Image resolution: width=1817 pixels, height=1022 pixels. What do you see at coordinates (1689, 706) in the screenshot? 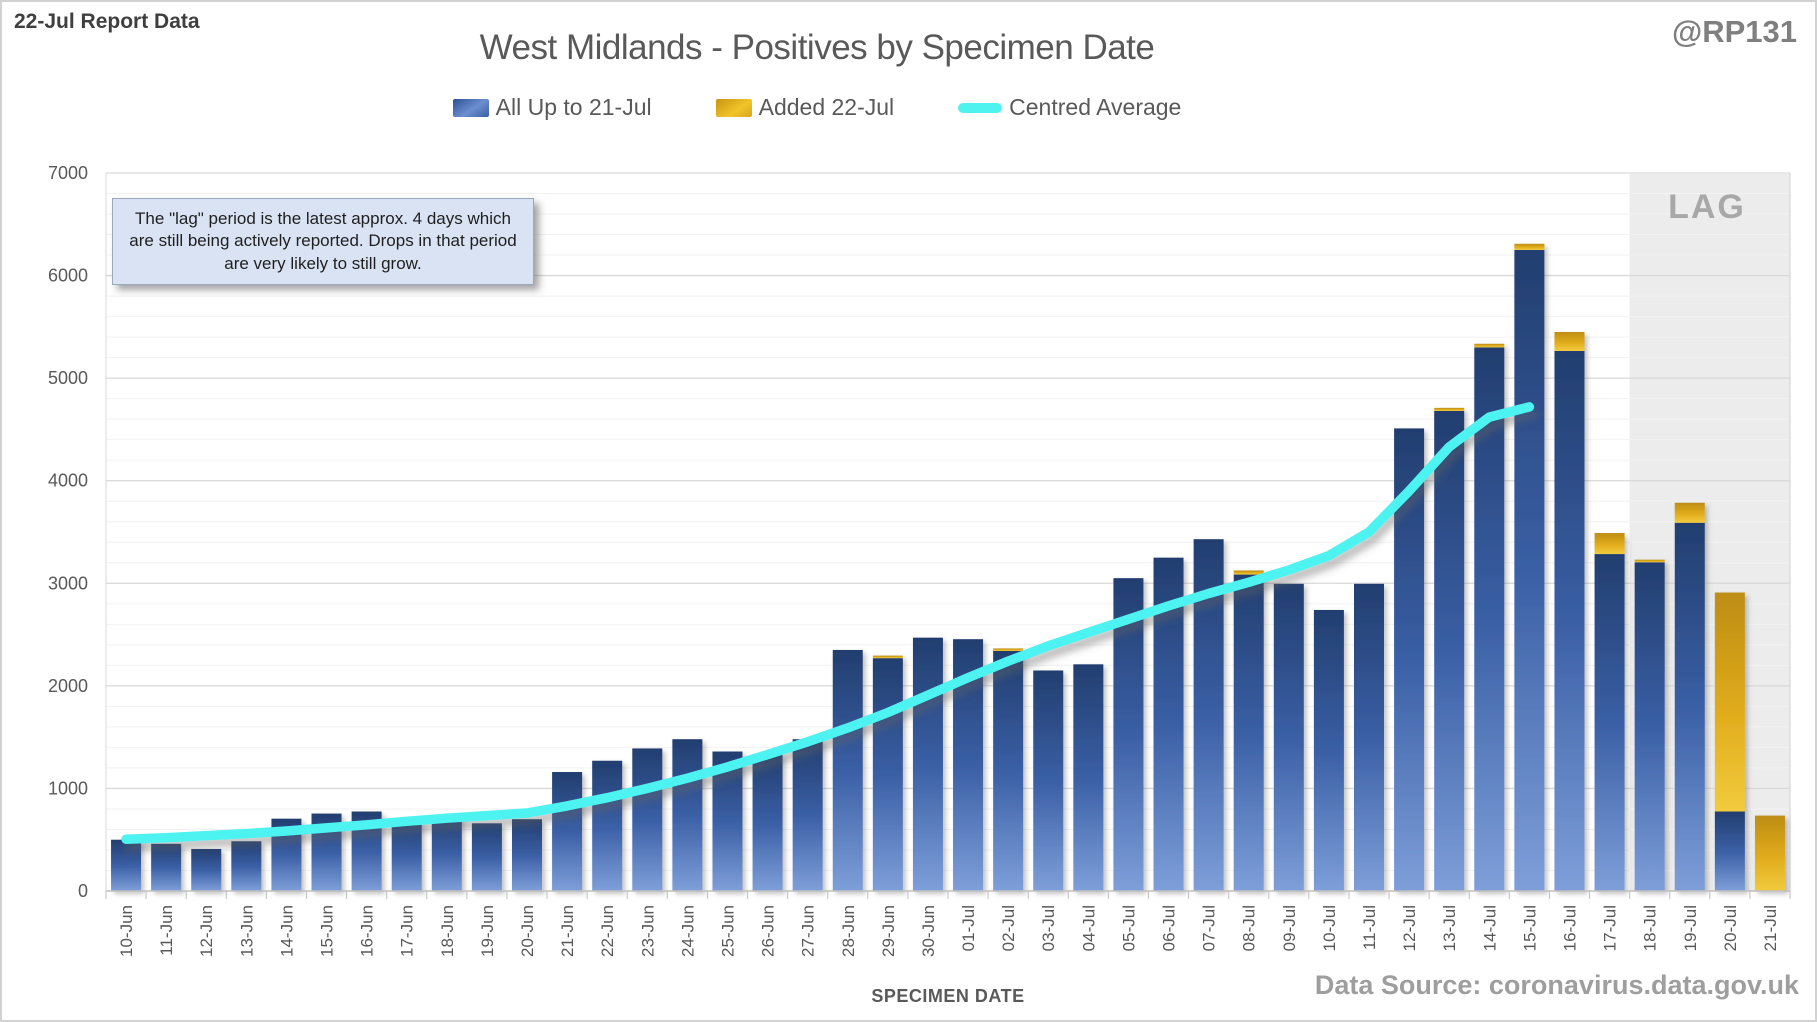
I see `bar-all-19-Jul` at bounding box center [1689, 706].